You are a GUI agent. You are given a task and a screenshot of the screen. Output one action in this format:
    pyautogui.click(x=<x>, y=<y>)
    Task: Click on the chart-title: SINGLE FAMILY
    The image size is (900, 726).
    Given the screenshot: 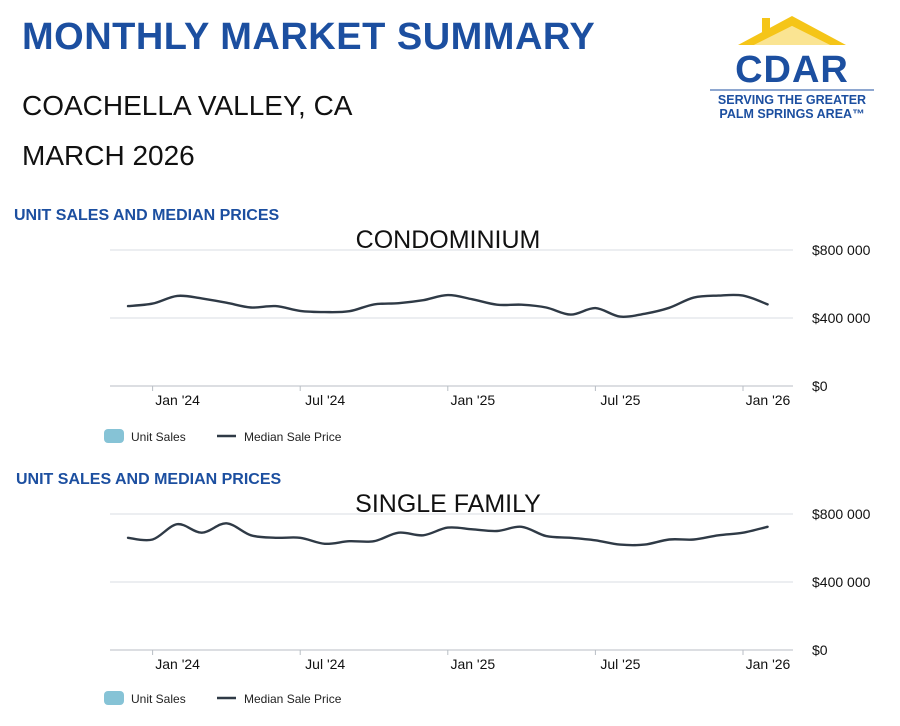 What is the action you would take?
    pyautogui.click(x=448, y=504)
    